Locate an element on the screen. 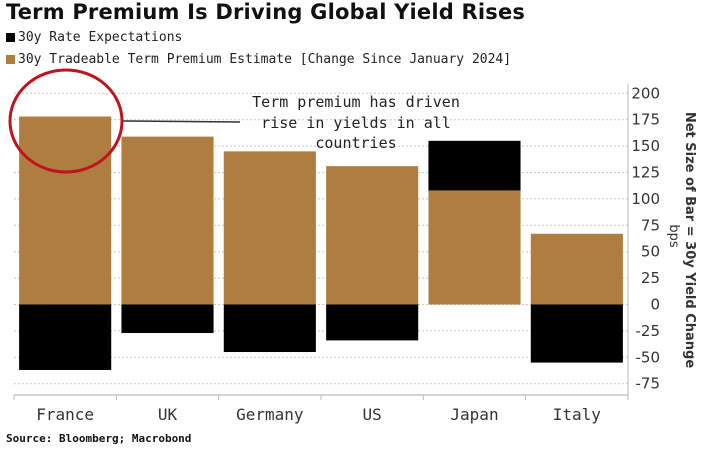  annotation-line-2: rise in yields in all is located at coordinates (356, 123).